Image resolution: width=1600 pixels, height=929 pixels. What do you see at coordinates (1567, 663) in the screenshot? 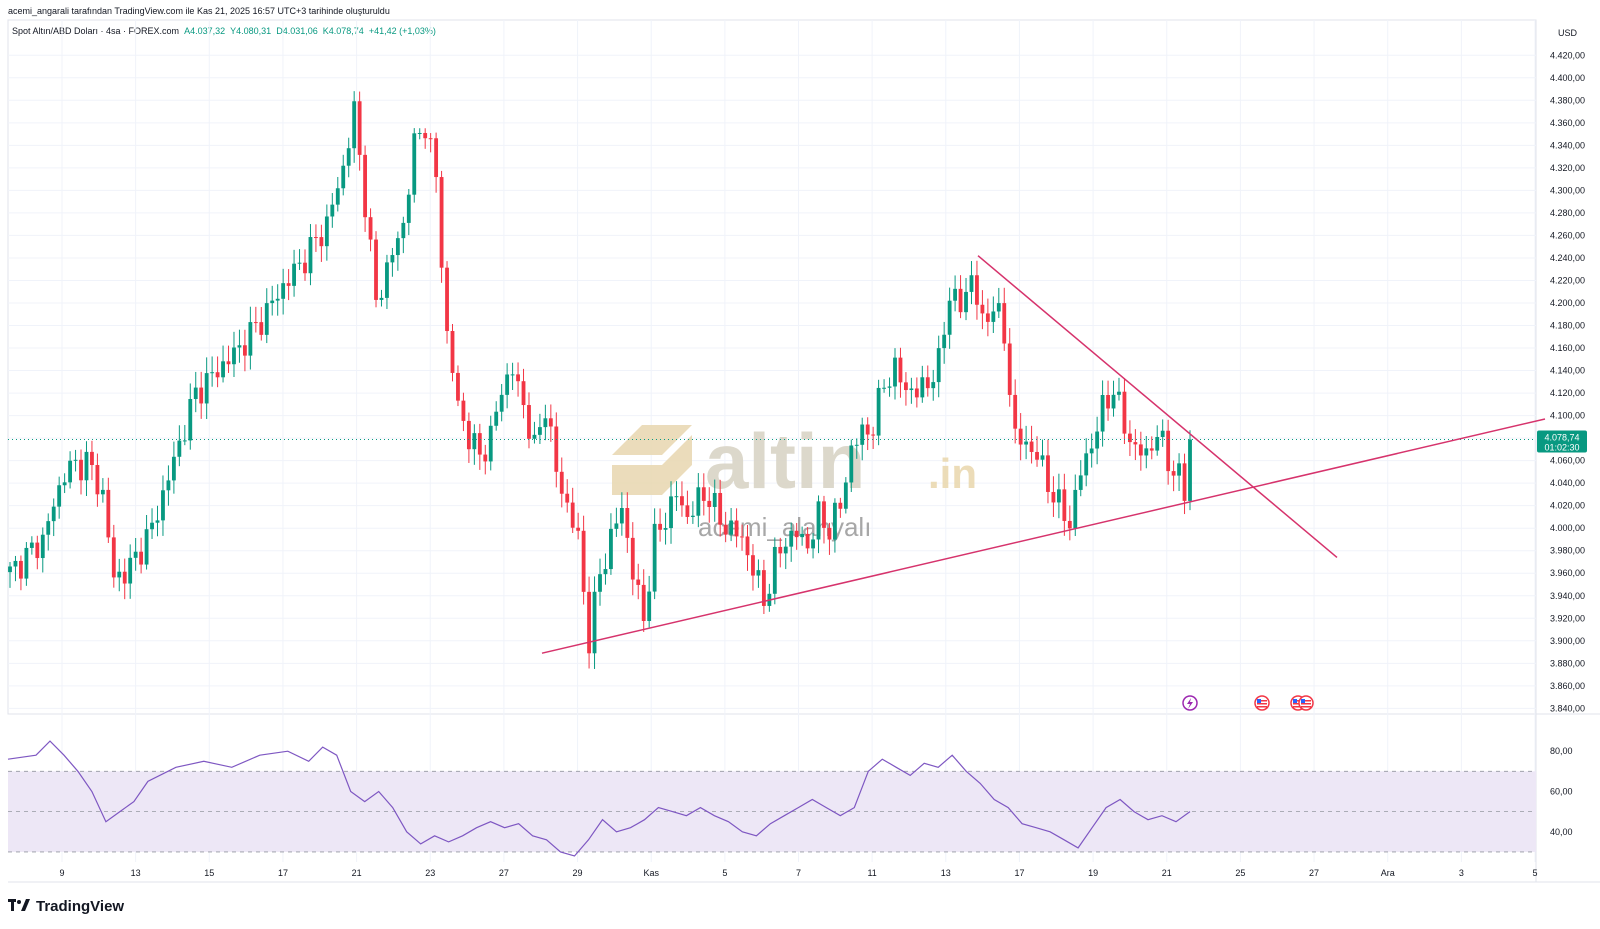
I see `y-tick-label: 3.880,00` at bounding box center [1567, 663].